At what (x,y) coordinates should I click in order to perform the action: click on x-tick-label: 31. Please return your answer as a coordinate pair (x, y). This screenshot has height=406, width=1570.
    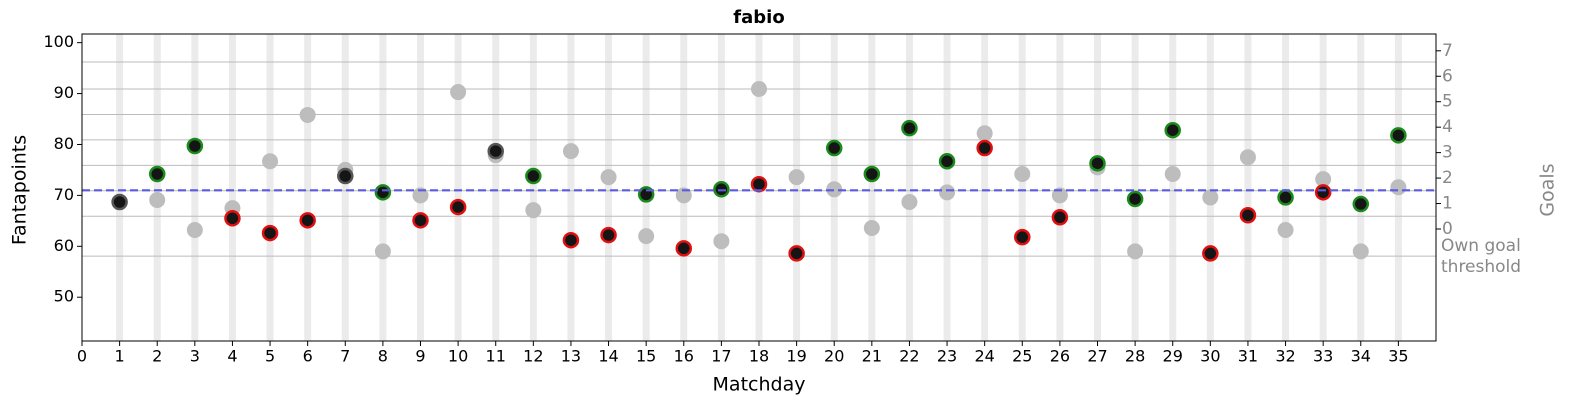
    Looking at the image, I should click on (1248, 356).